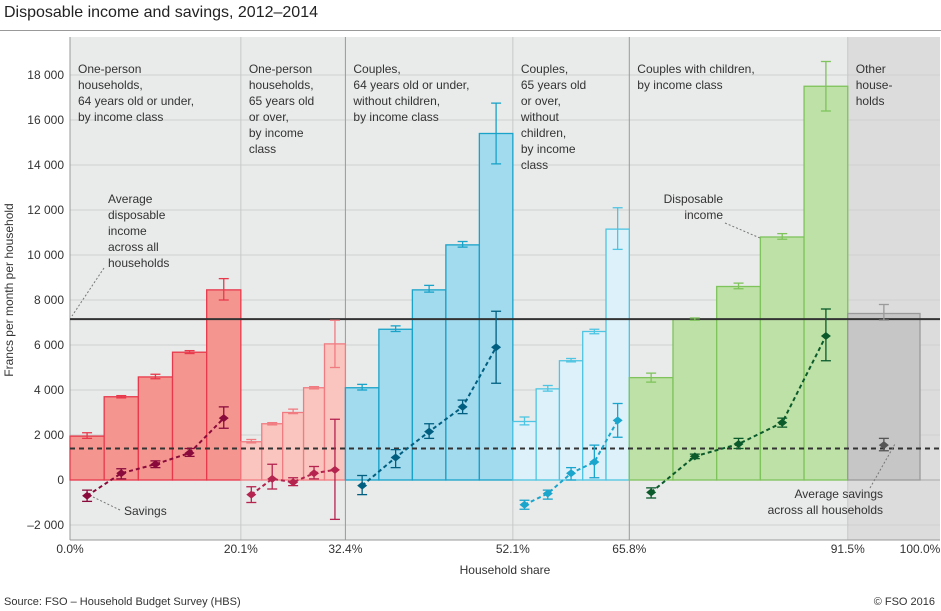 The height and width of the screenshot is (611, 941). What do you see at coordinates (9, 289) in the screenshot?
I see `y-axis-label: Francs per month per household` at bounding box center [9, 289].